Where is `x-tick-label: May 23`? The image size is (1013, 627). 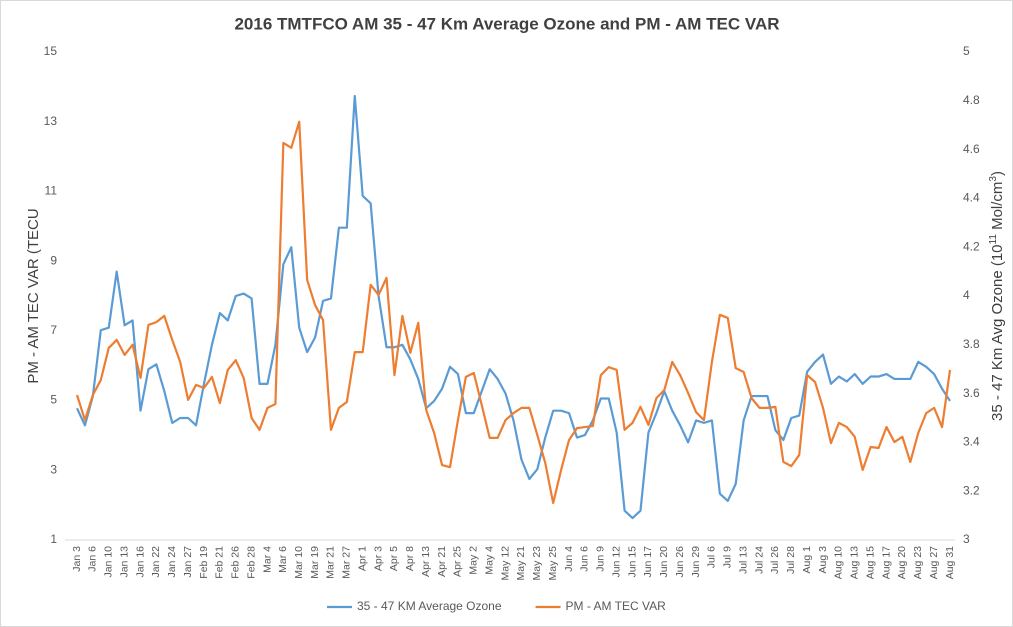
x-tick-label: May 23 is located at coordinates (537, 563).